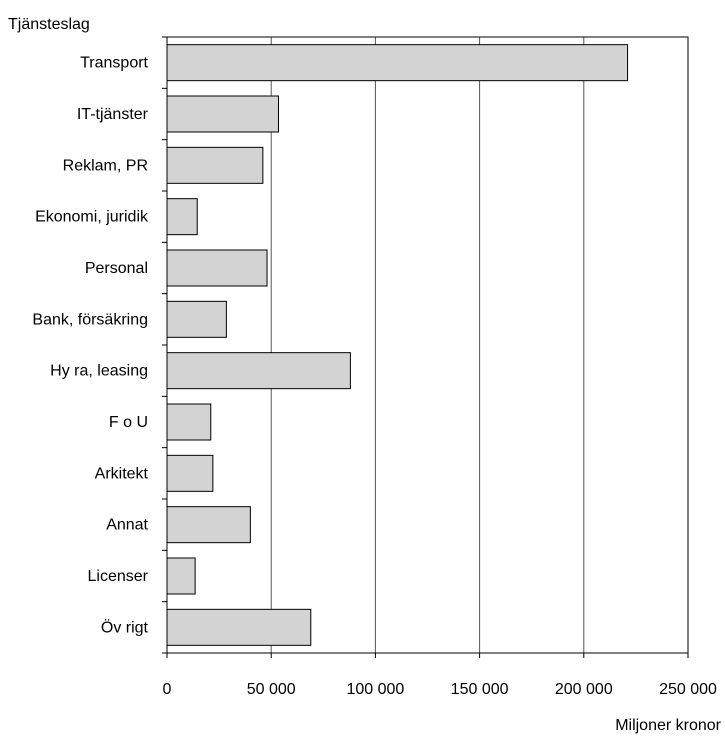  What do you see at coordinates (116, 268) in the screenshot?
I see `y-tick-label: Personal` at bounding box center [116, 268].